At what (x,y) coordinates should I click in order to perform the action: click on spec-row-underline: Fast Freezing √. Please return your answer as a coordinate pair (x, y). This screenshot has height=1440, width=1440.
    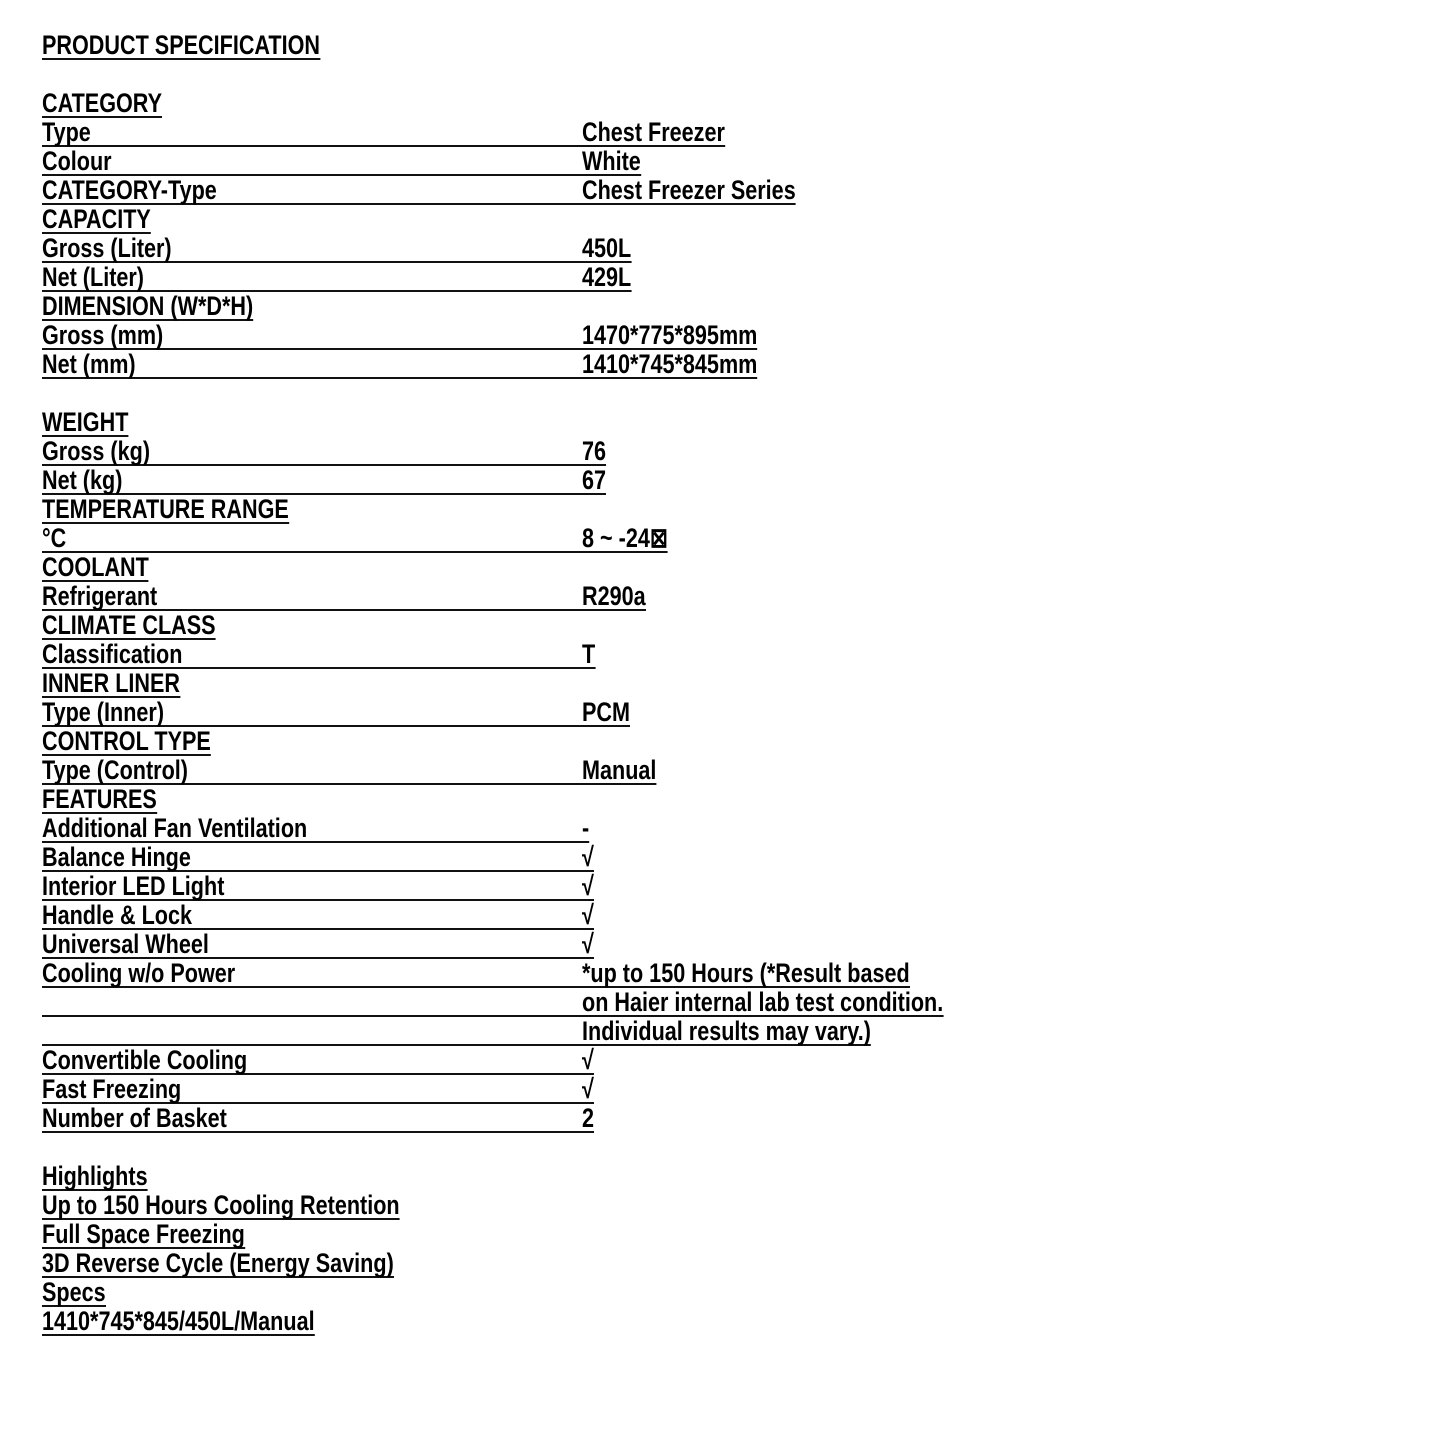
    Looking at the image, I should click on (318, 1089).